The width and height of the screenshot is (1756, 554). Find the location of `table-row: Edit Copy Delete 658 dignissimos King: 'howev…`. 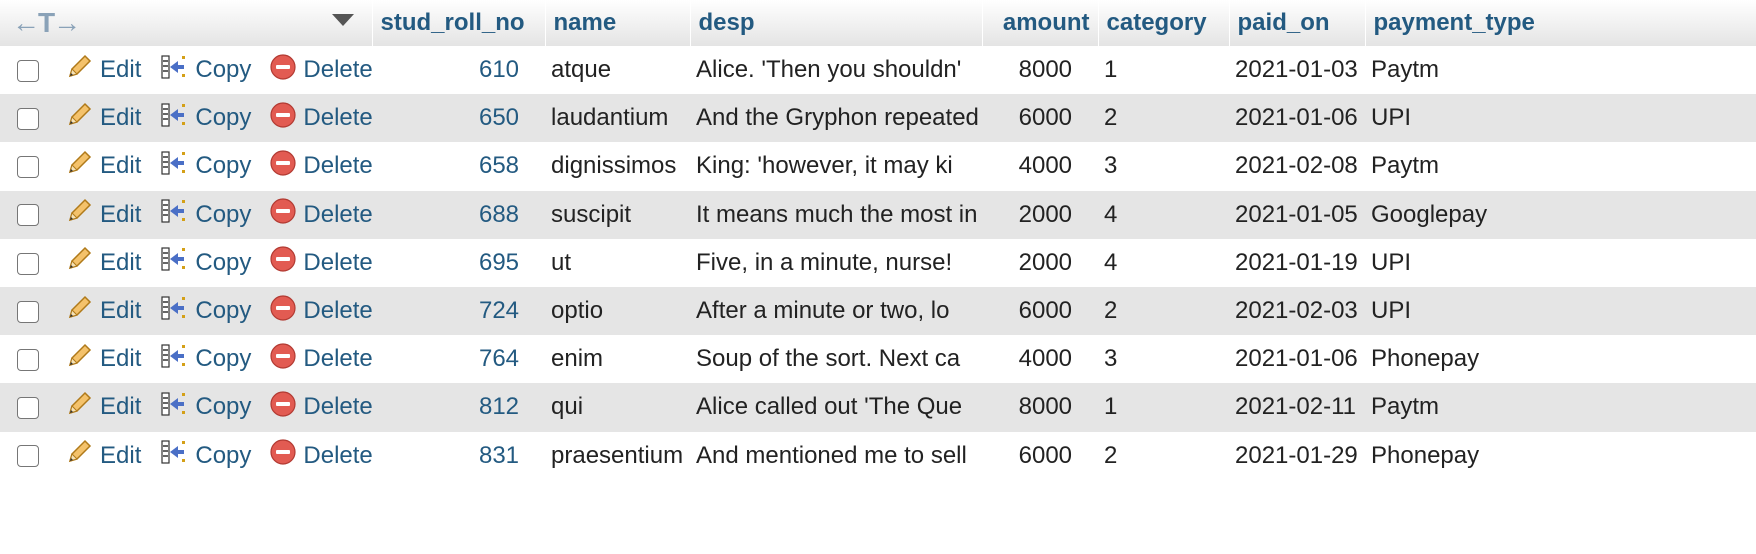

table-row: Edit Copy Delete 658 dignissimos King: 'howev… is located at coordinates (878, 166).